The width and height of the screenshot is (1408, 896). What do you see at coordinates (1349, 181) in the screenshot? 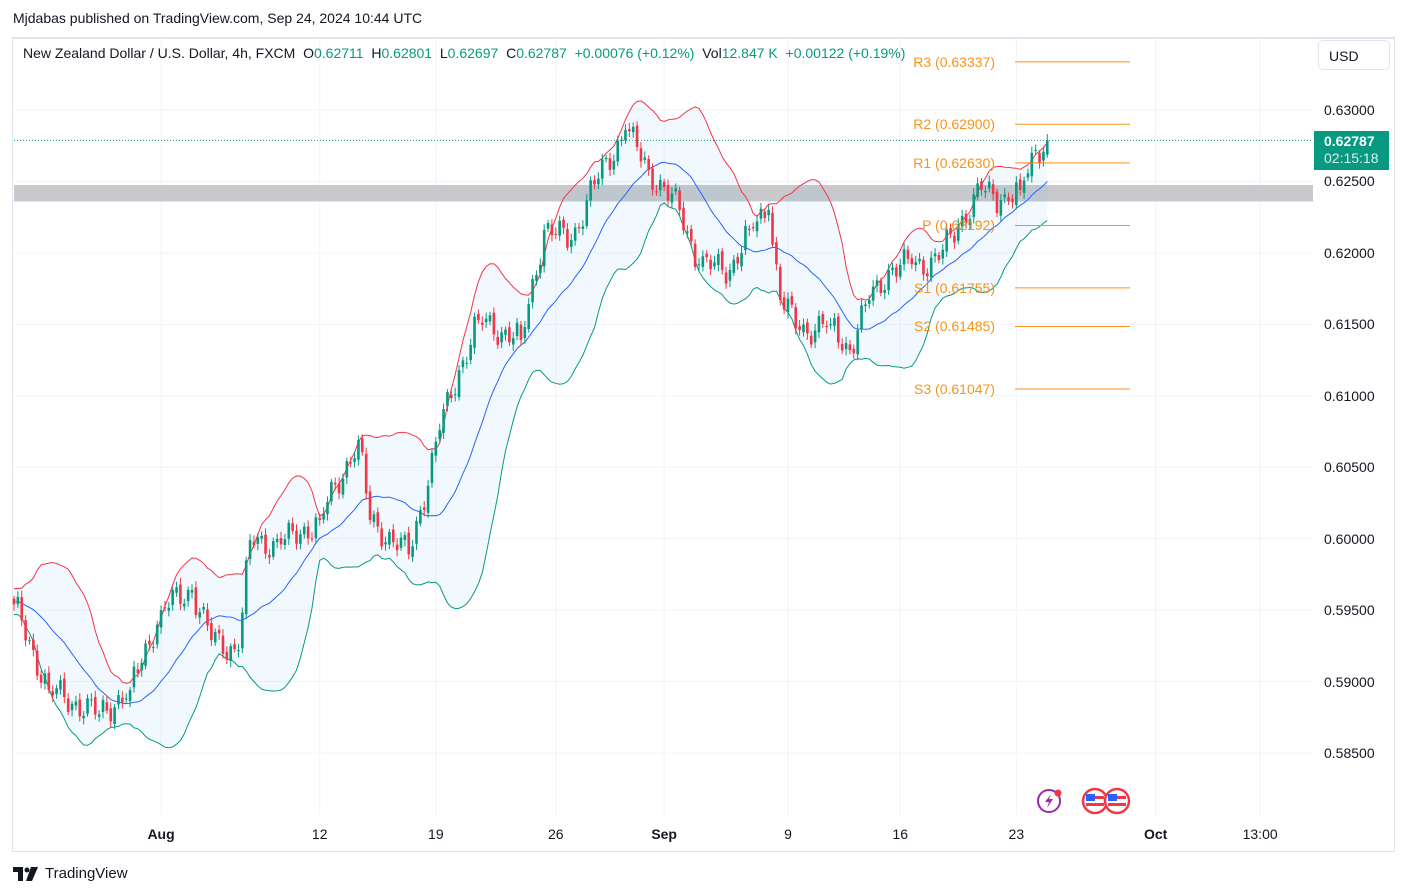
I see `price-tick-label: 0.62500` at bounding box center [1349, 181].